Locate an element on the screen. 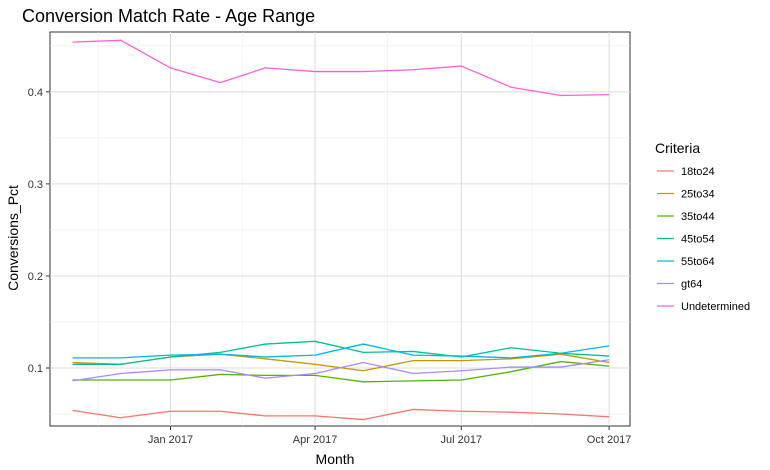 This screenshot has width=770, height=470. series-line-18to24 is located at coordinates (341, 414).